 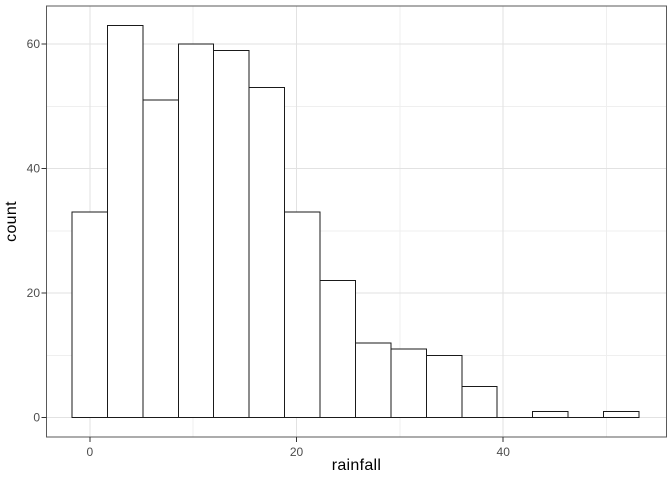 I want to click on y-tick-label: 0, so click(x=36, y=418).